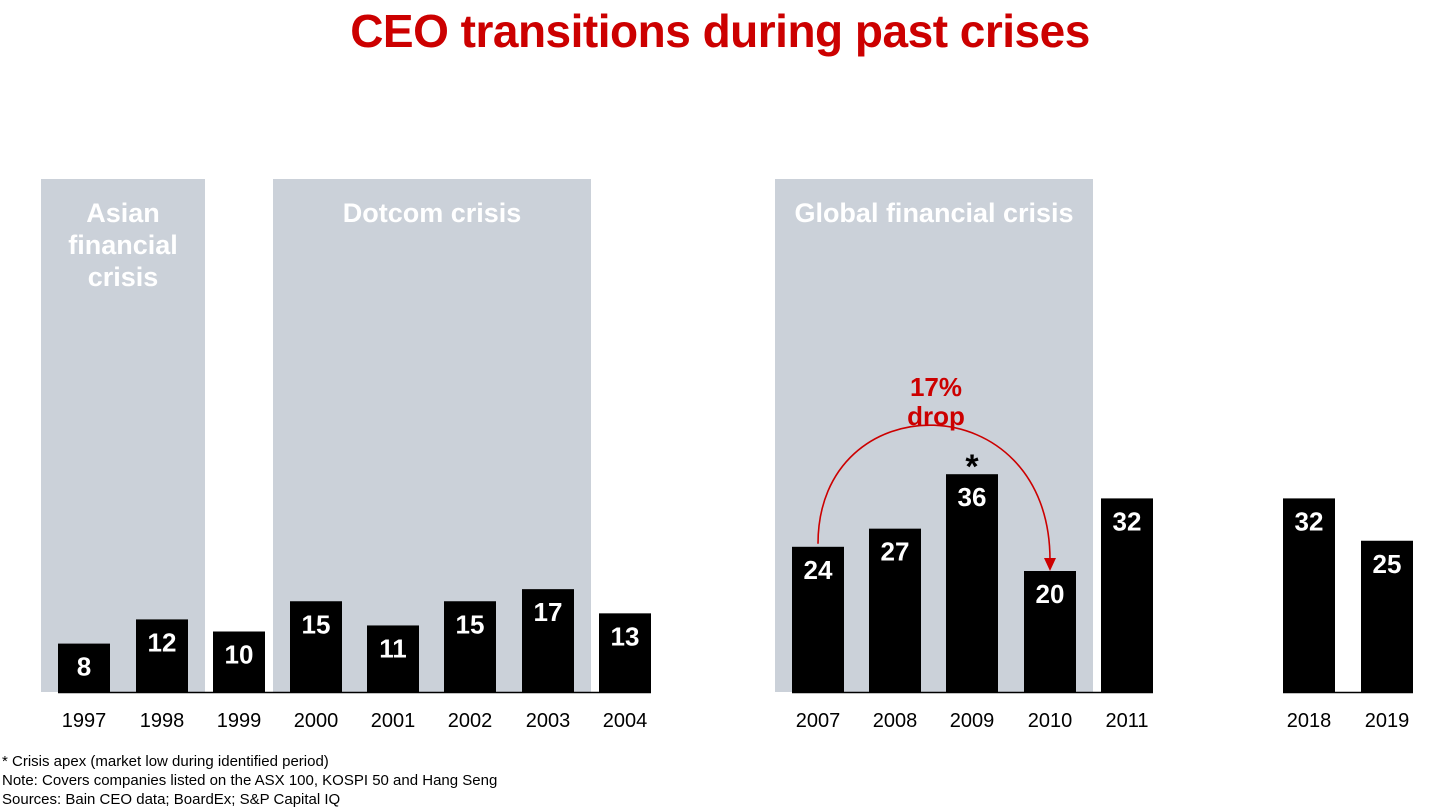  I want to click on bar-value-label: 27, so click(895, 552).